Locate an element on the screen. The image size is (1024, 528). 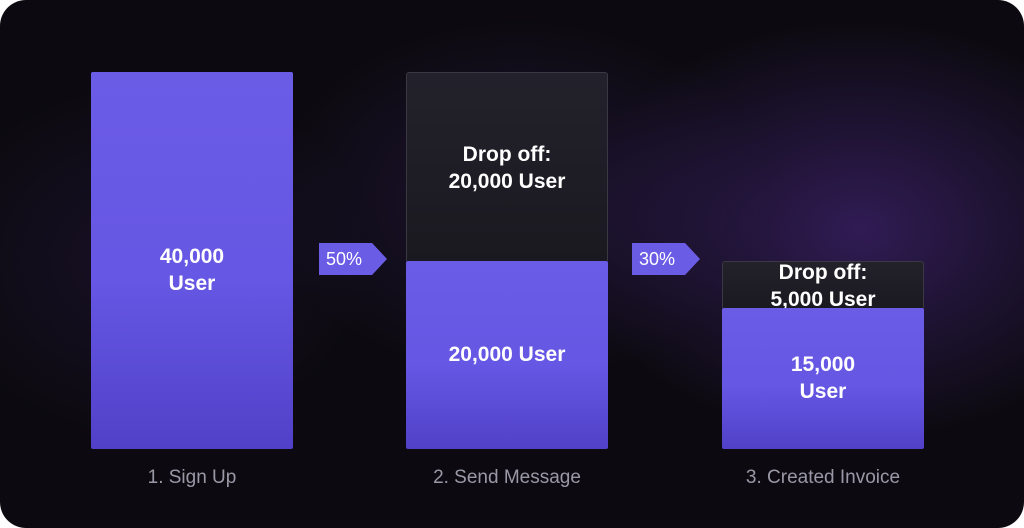
conversion-rate-arrow: 50% is located at coordinates (353, 259).